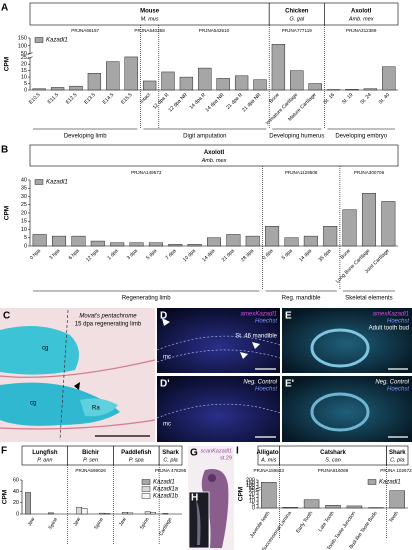 The height and width of the screenshot is (550, 412). What do you see at coordinates (282, 109) in the screenshot?
I see `x-tick-label: Immature Cartilage` at bounding box center [282, 109].